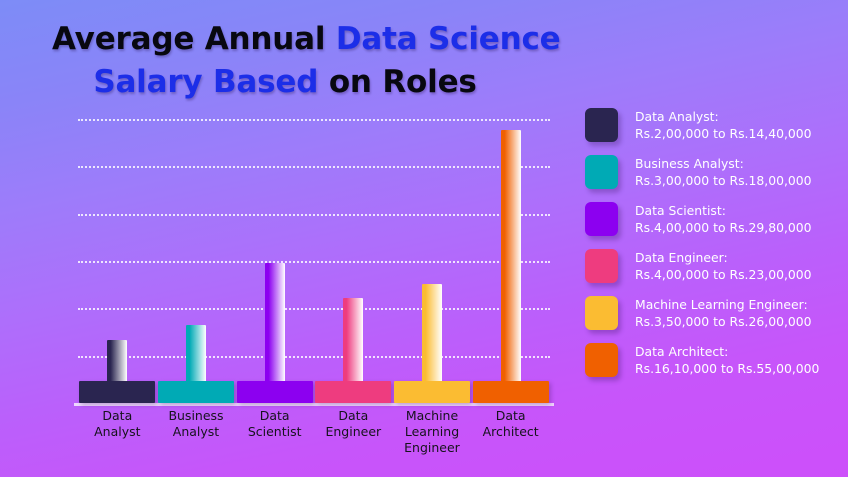  What do you see at coordinates (723, 274) in the screenshot?
I see `legend-salary-range: Rs.4,00,000 to Rs.23,00,000` at bounding box center [723, 274].